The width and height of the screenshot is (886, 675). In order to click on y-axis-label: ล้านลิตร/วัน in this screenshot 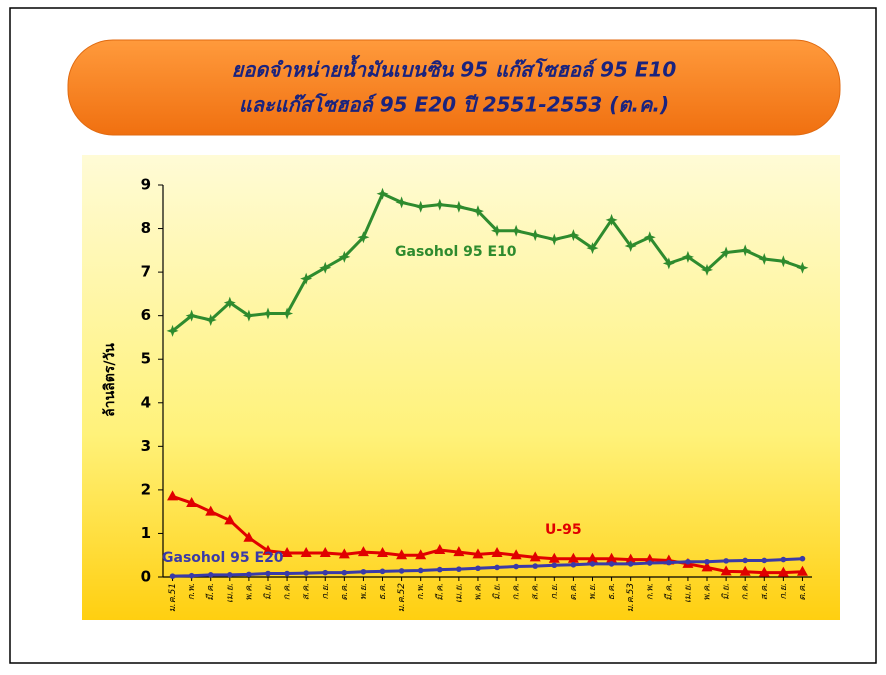, I will do `click(110, 380)`.